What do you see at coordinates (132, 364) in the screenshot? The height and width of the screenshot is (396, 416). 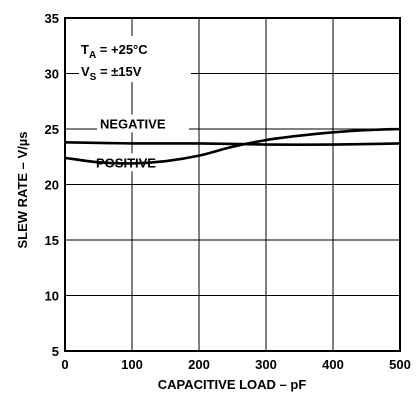 I see `x-tick-label: 100` at bounding box center [132, 364].